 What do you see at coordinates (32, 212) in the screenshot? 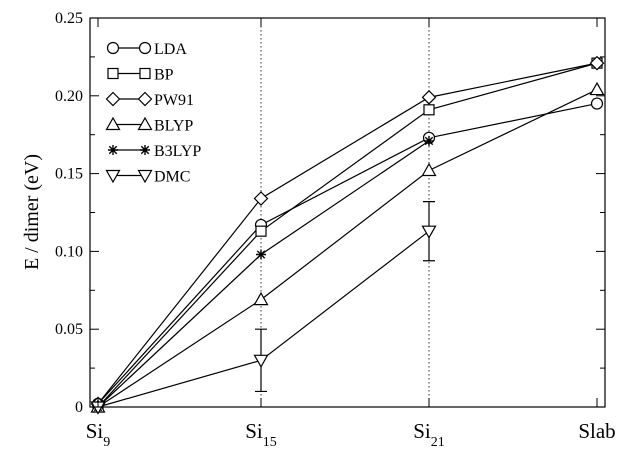
I see `y-axis-label: E / dimer (eV)` at bounding box center [32, 212].